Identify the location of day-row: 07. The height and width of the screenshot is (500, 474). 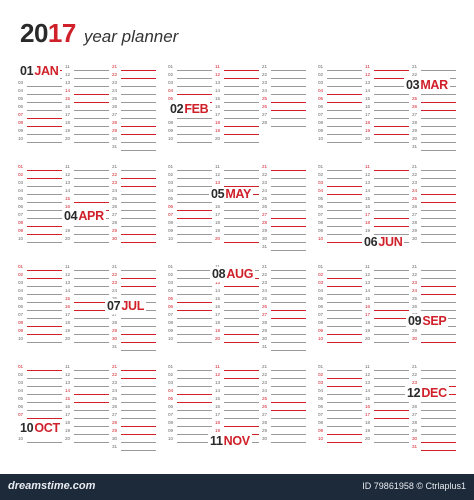
(190, 316).